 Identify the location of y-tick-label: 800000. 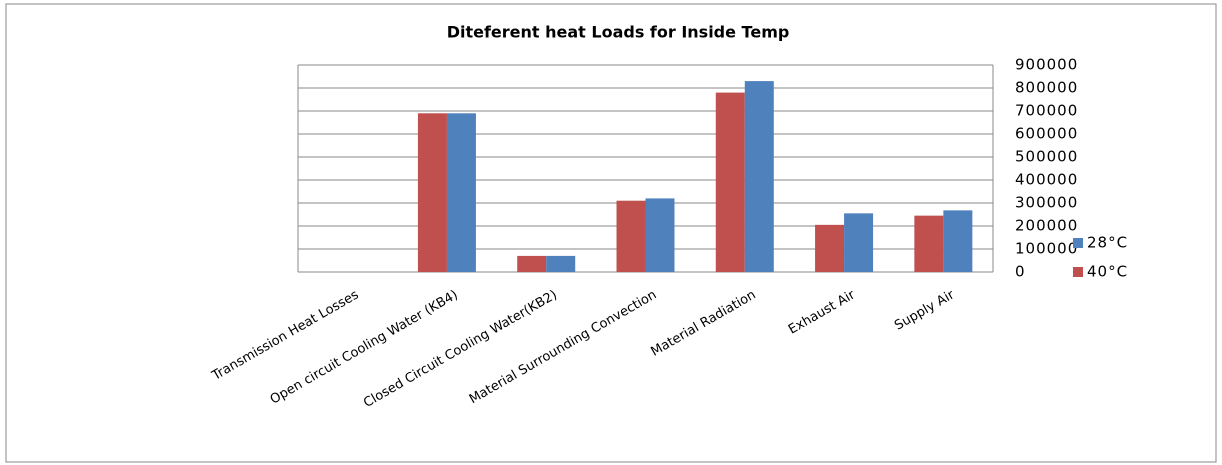
(1046, 88).